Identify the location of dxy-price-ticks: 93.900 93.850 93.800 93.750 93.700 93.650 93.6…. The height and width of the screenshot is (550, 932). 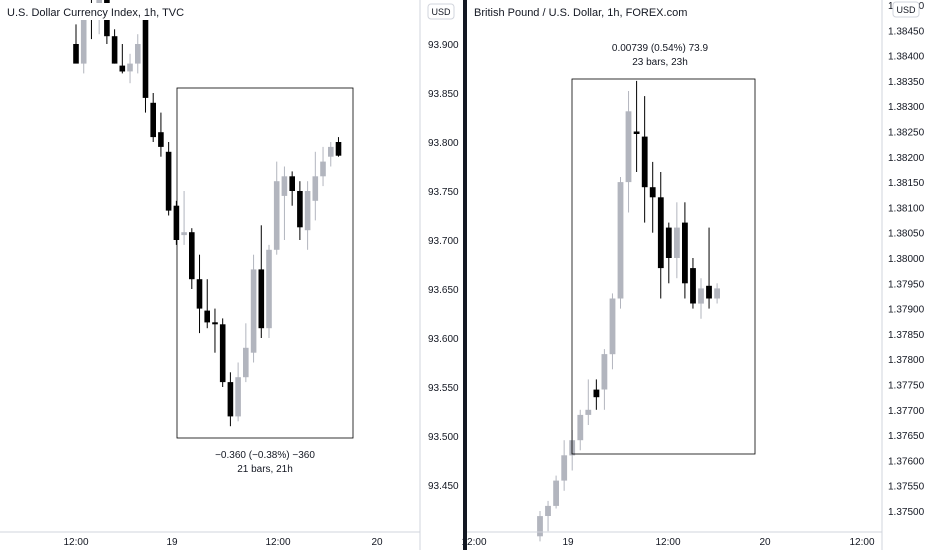
(443, 266).